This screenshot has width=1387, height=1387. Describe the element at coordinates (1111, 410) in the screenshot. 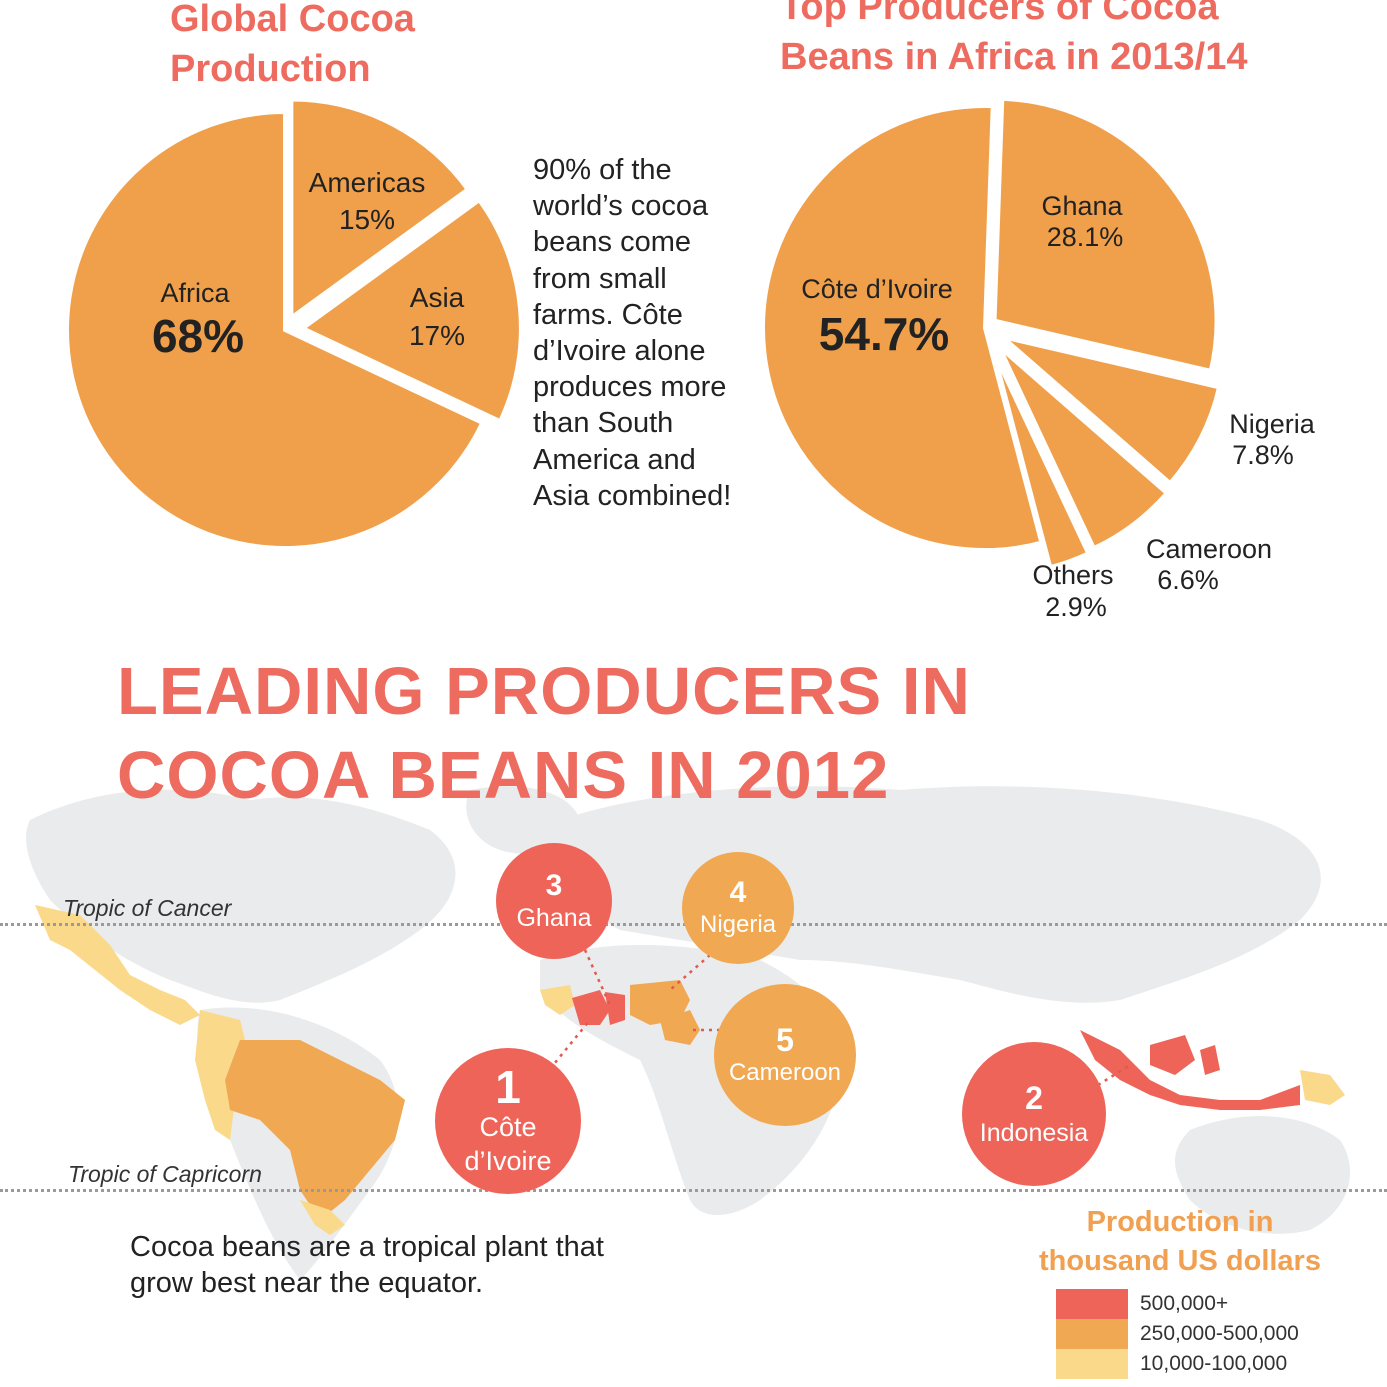

I see `pie2-slice-nigeria` at that location.